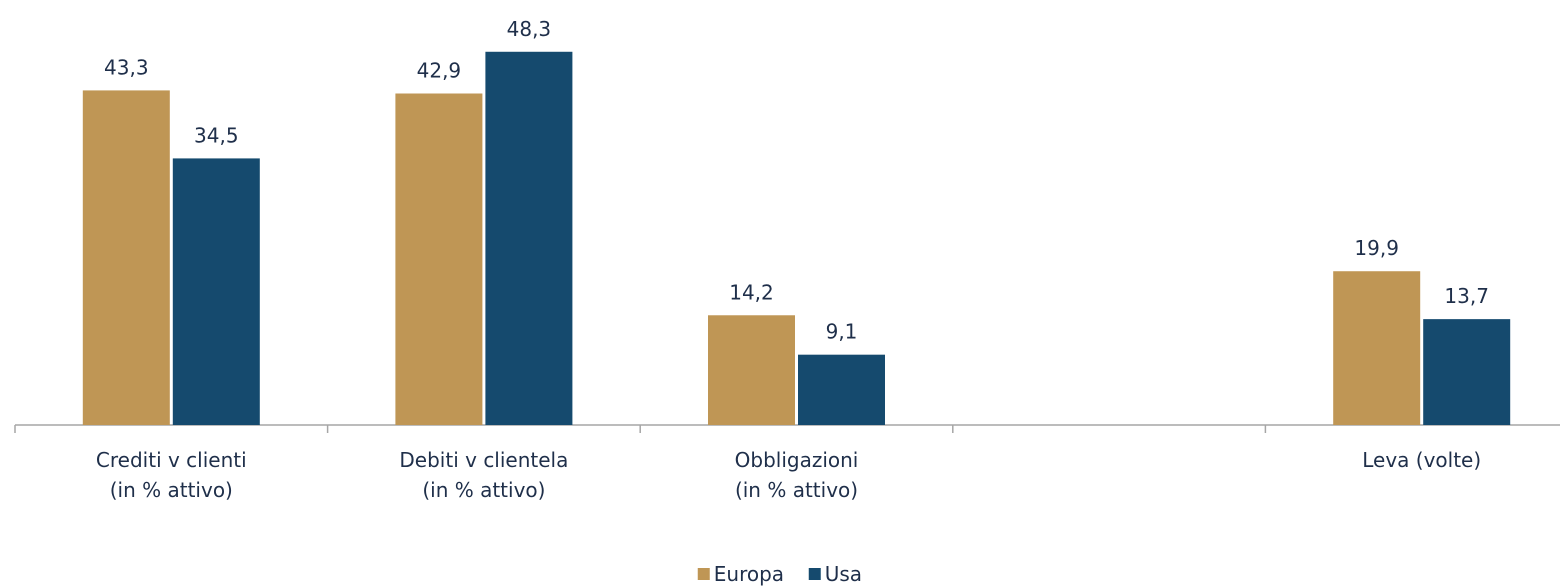  What do you see at coordinates (1466, 296) in the screenshot?
I see `data-label: 13,7` at bounding box center [1466, 296].